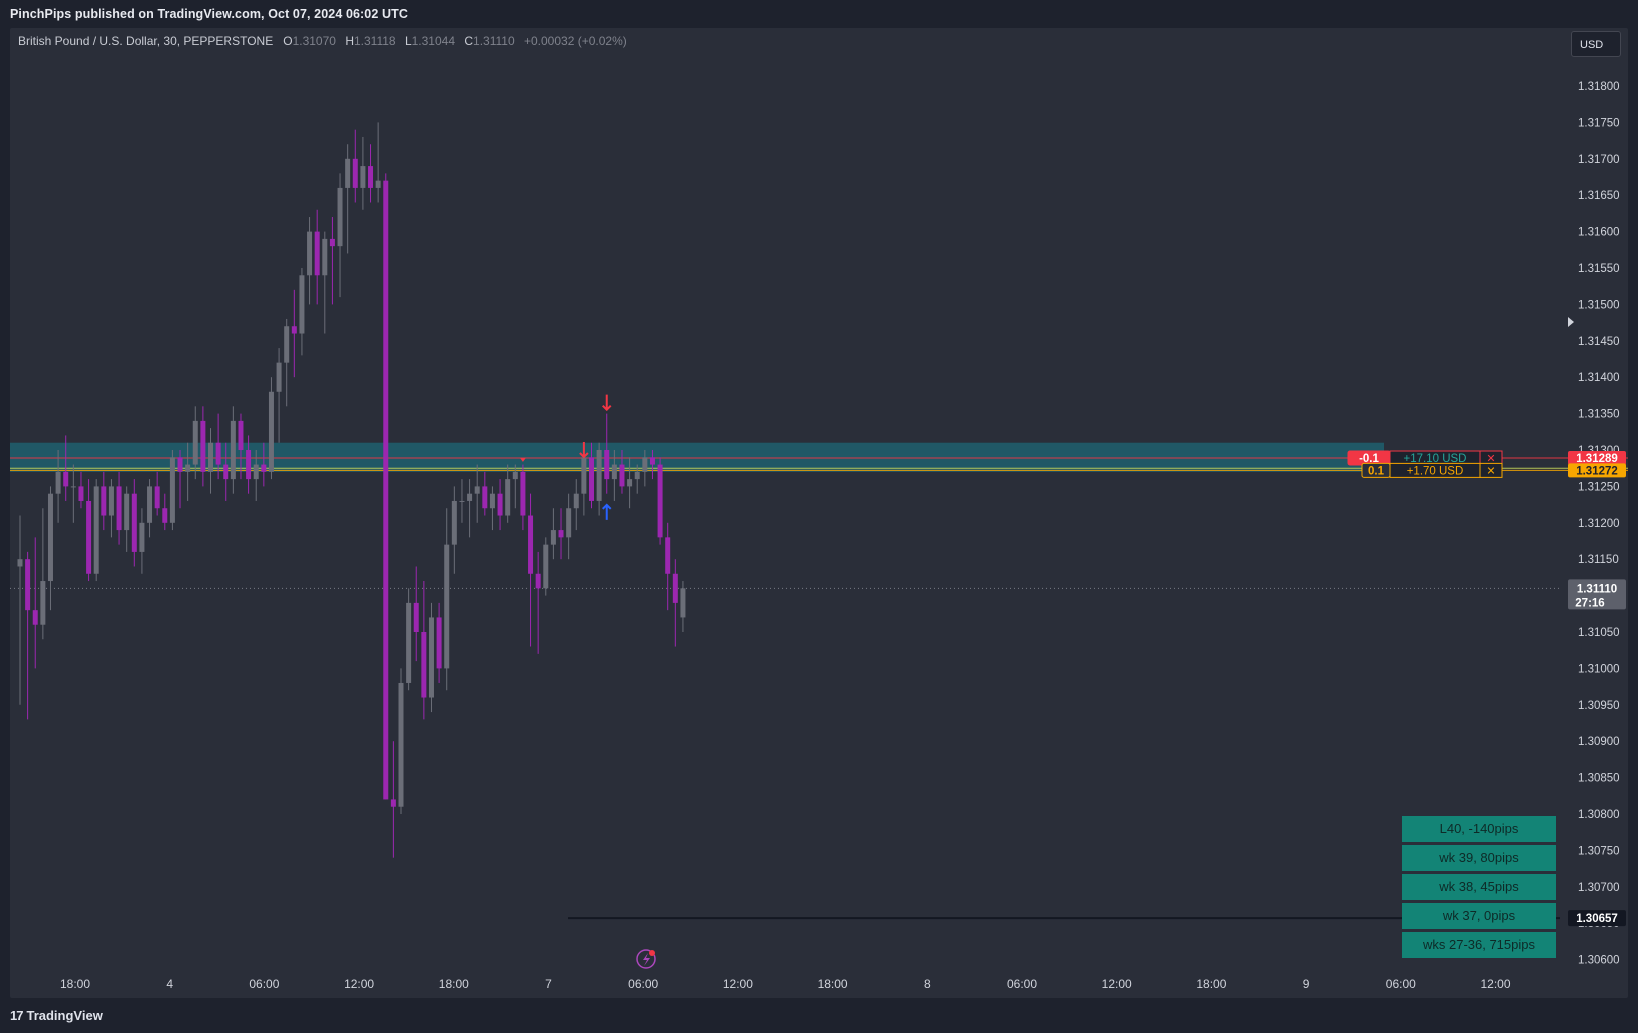 This screenshot has width=1638, height=1033. Describe the element at coordinates (433, 41) in the screenshot. I see `legend-low: 1.31044` at that location.